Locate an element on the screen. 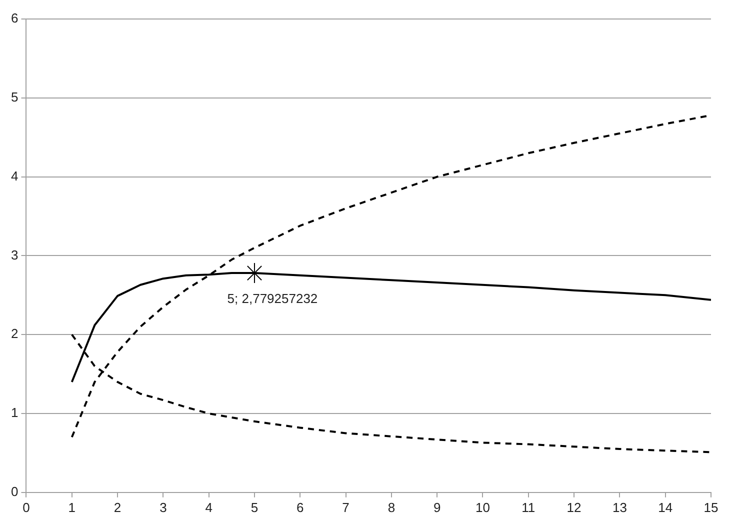 The height and width of the screenshot is (527, 730). x-tick-label: 13 is located at coordinates (619, 507).